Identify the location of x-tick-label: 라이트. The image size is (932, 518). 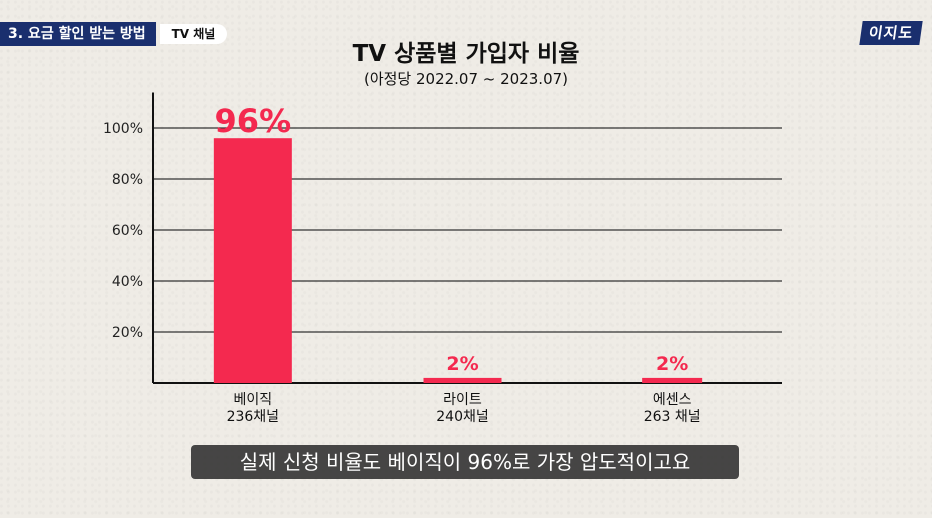
(462, 400).